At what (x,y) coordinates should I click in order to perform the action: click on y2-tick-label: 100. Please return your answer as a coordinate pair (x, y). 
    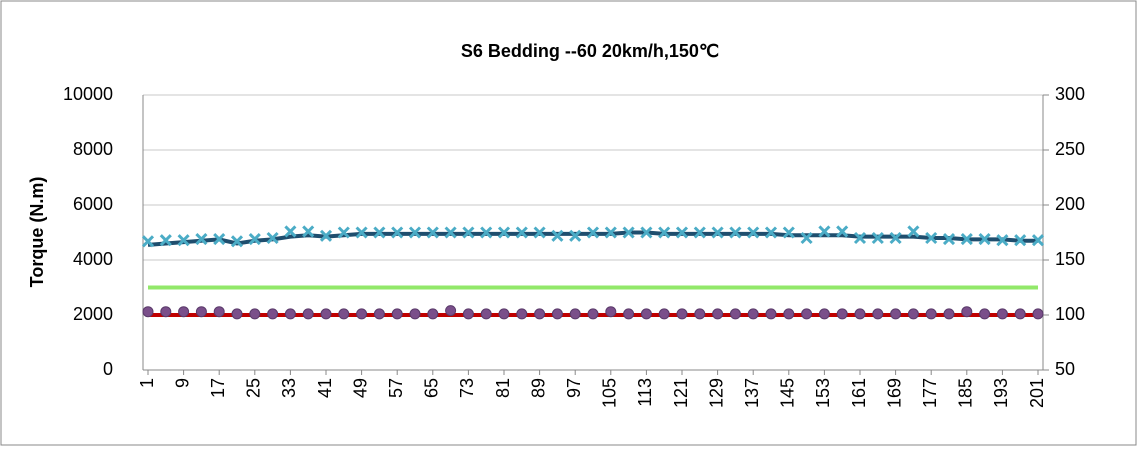
    Looking at the image, I should click on (1070, 314).